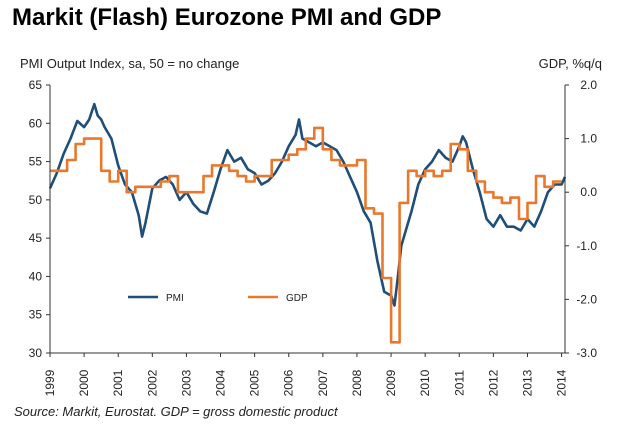 The width and height of the screenshot is (640, 432). Describe the element at coordinates (36, 85) in the screenshot. I see `y-left-tick-label: 65` at that location.